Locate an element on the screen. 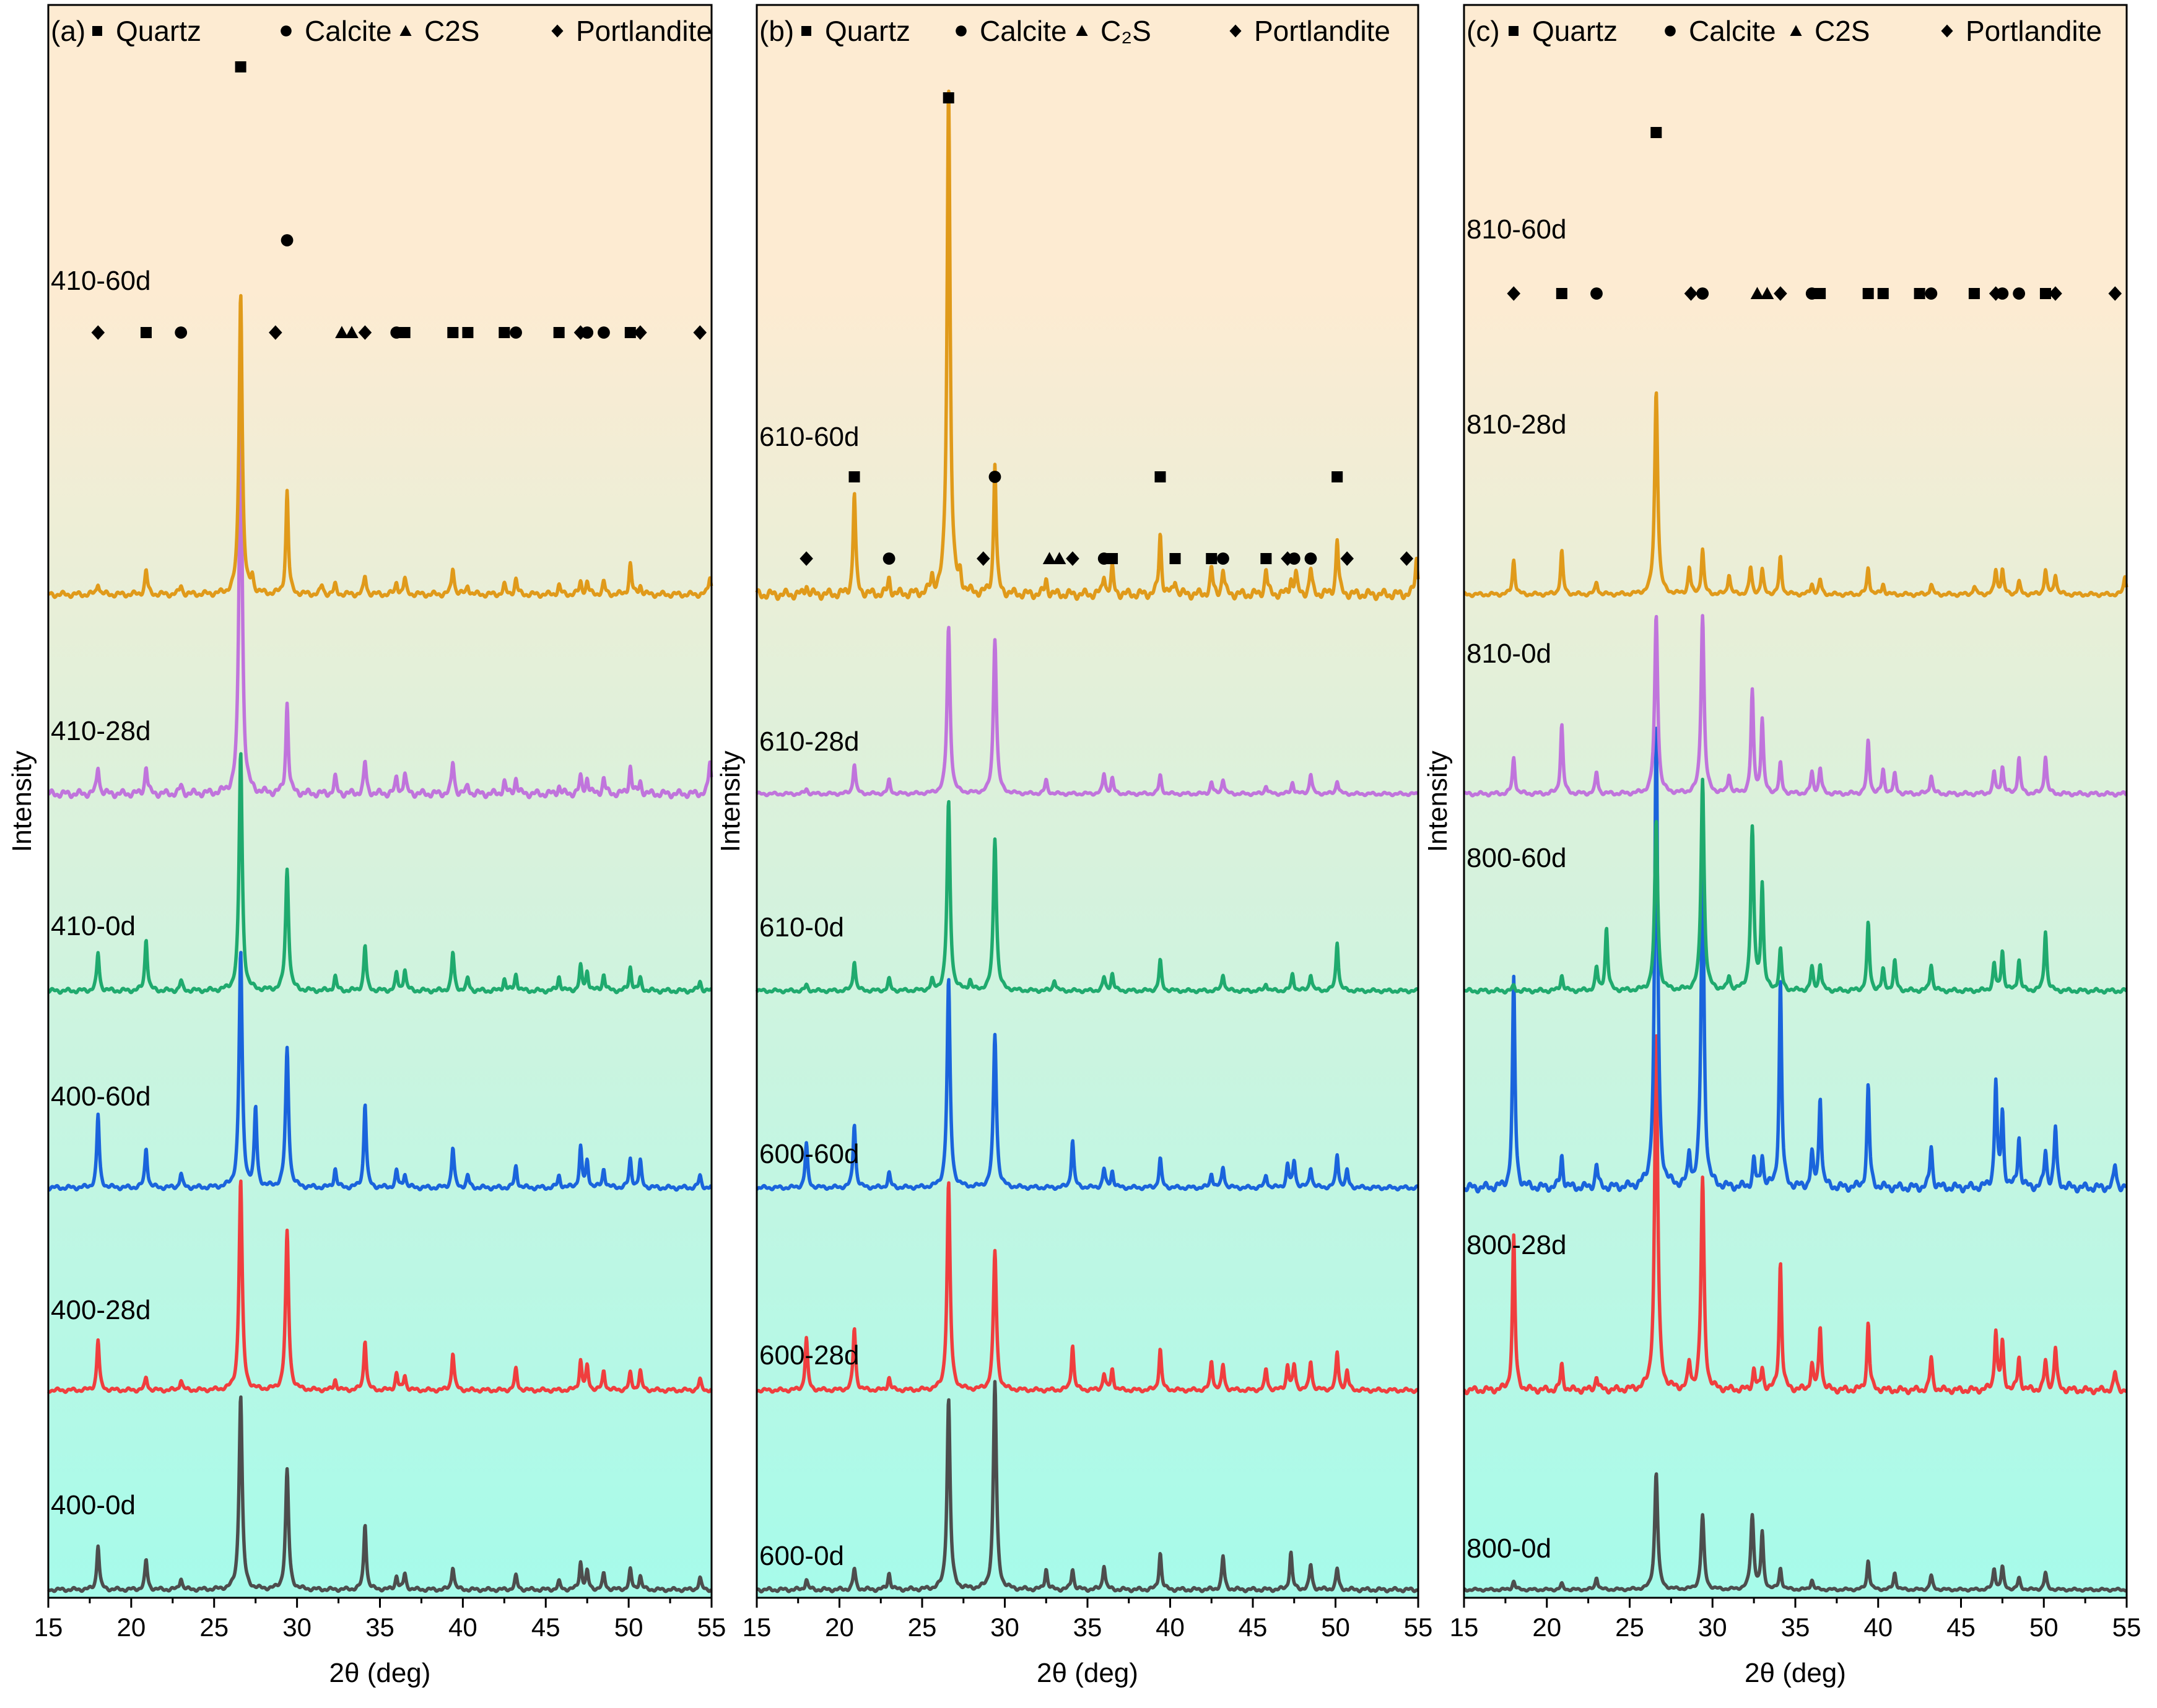 The height and width of the screenshot is (1708, 2157). x-axis-title: 2θ (deg) is located at coordinates (1087, 1673).